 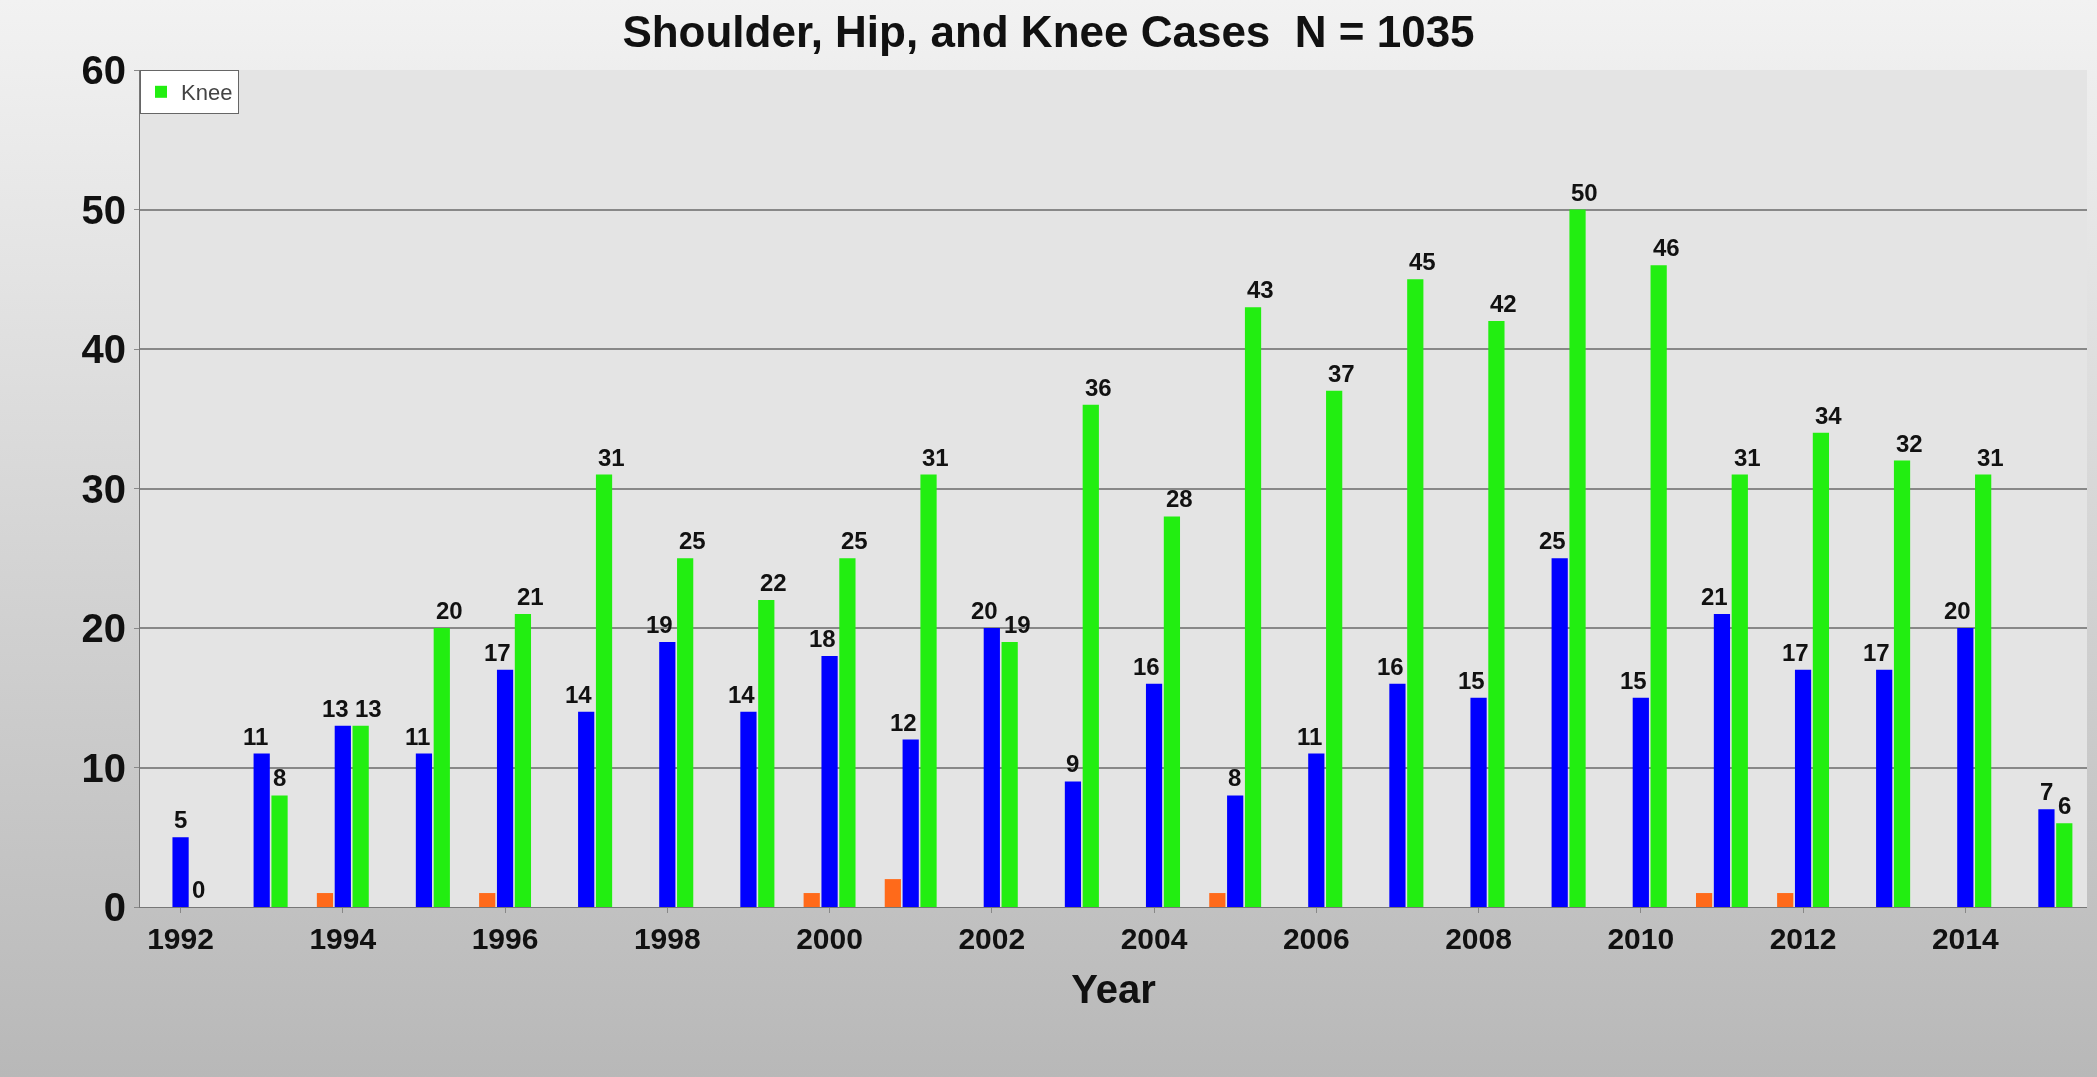 I want to click on data-label: 12, so click(x=903, y=722).